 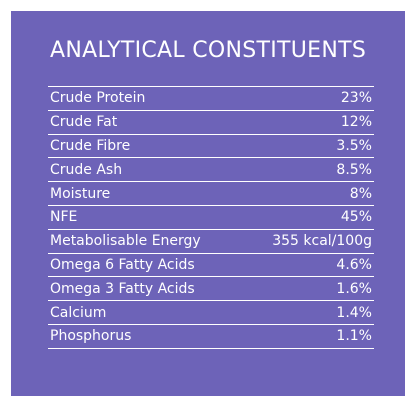 I want to click on row-label: Phosphorus, so click(x=91, y=336).